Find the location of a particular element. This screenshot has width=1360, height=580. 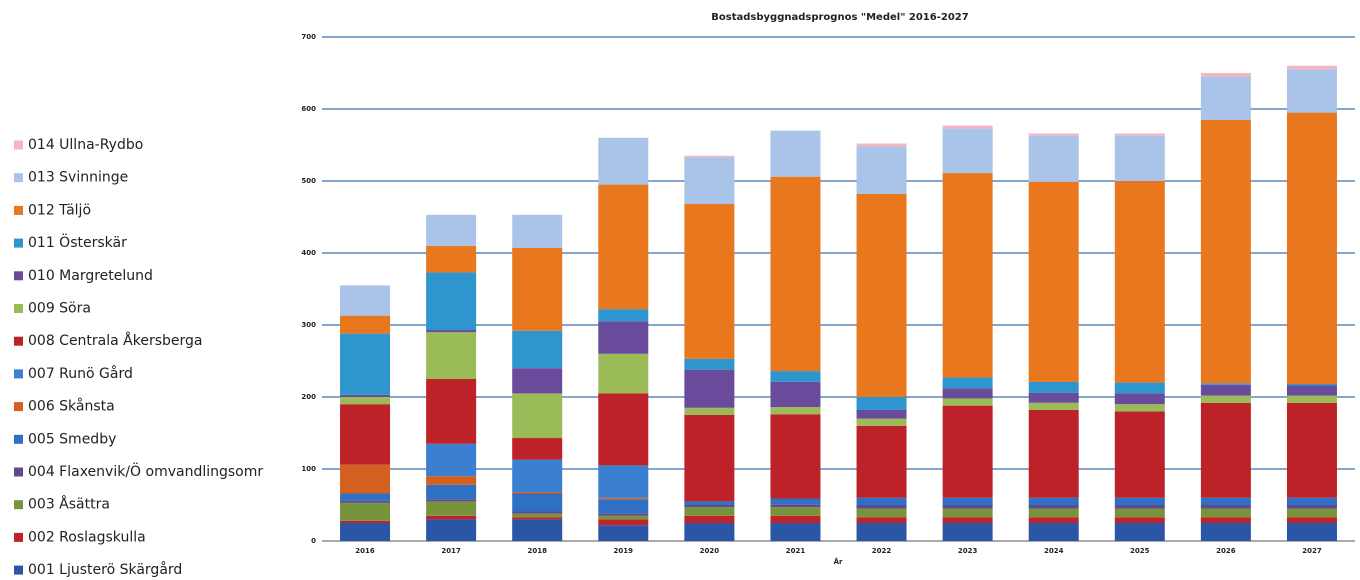

legend-label: 008 Centrala Åkersberga is located at coordinates (115, 340).